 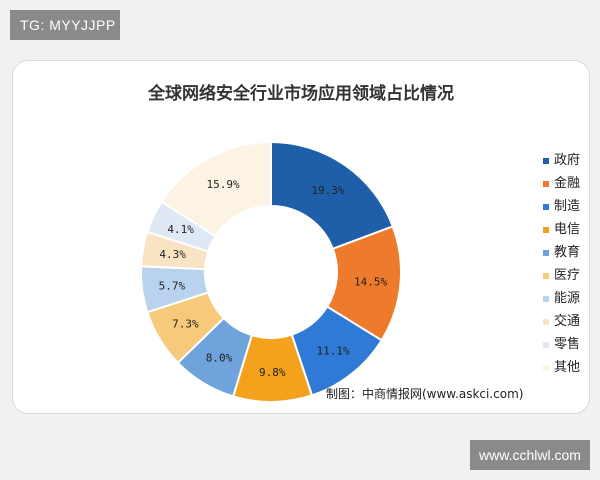 I want to click on slice-label-4: 8.0%, so click(x=219, y=357).